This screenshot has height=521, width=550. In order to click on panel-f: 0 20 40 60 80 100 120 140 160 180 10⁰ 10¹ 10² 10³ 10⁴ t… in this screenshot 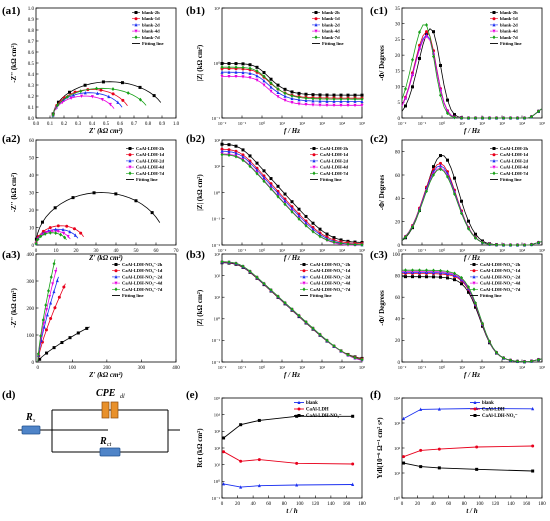, I will do `click(461, 455)`.